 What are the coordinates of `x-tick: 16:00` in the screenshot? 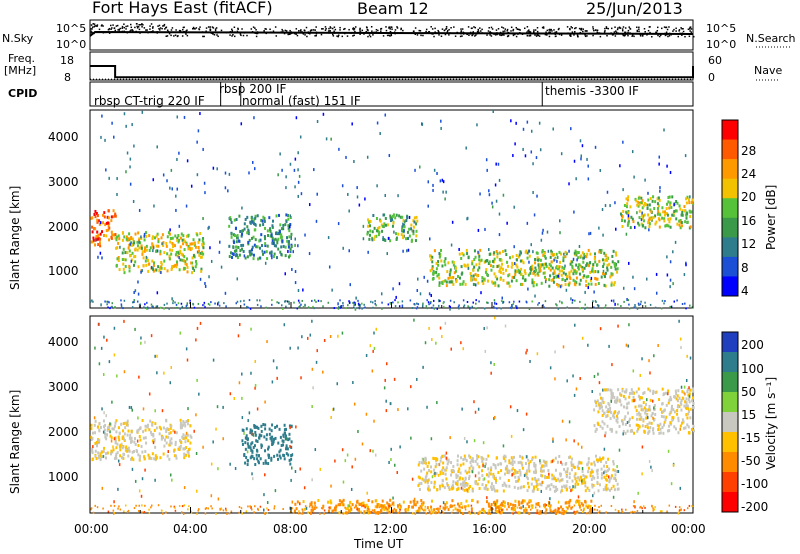 It's located at (489, 529).